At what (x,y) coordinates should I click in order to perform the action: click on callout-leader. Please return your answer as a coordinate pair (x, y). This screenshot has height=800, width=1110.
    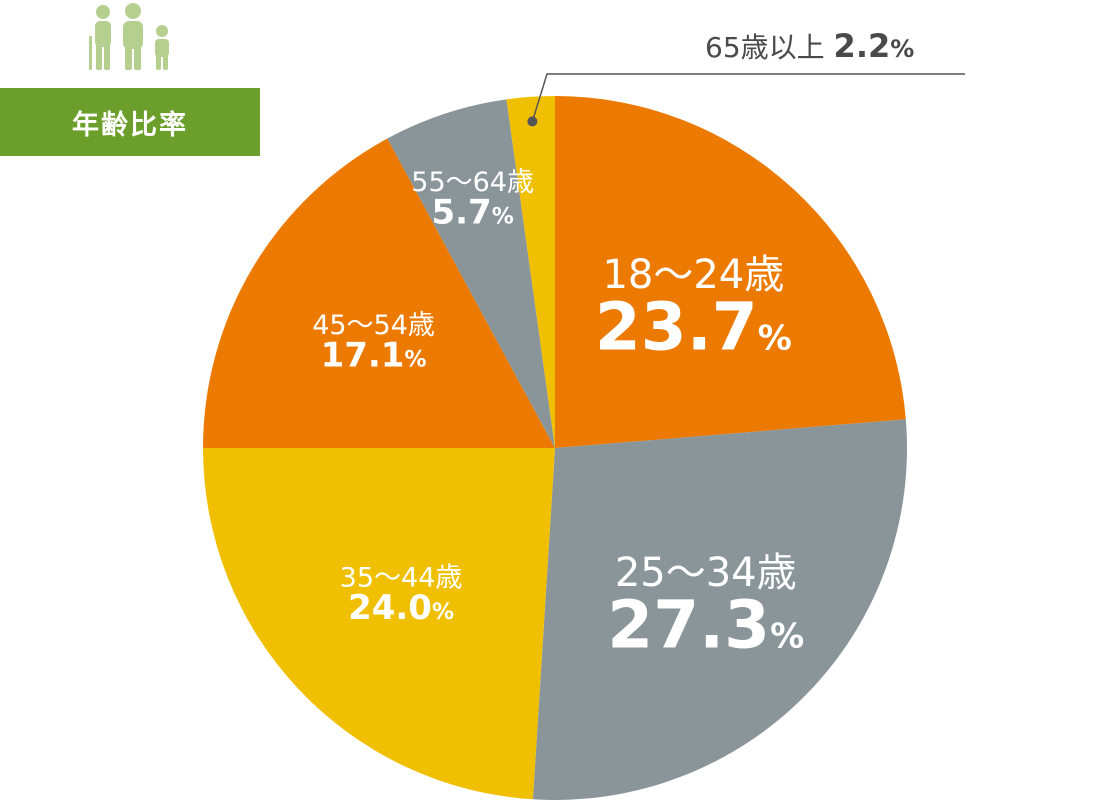
    Looking at the image, I should click on (746, 100).